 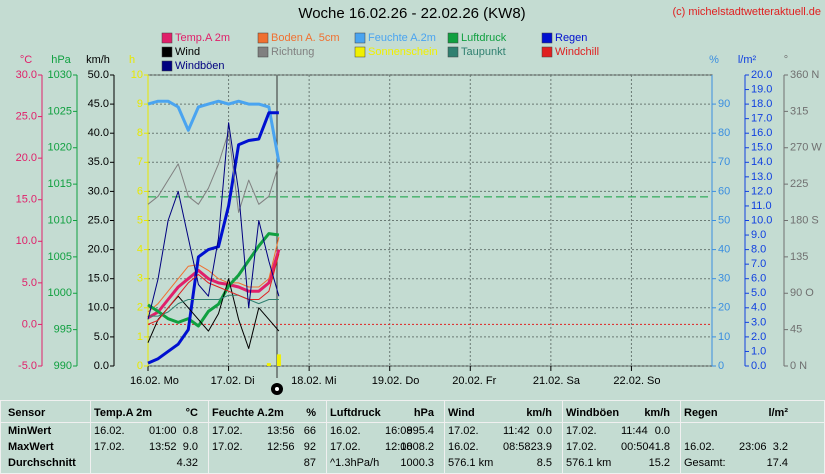 What do you see at coordinates (799, 184) in the screenshot?
I see `y-tick-label: 225` at bounding box center [799, 184].